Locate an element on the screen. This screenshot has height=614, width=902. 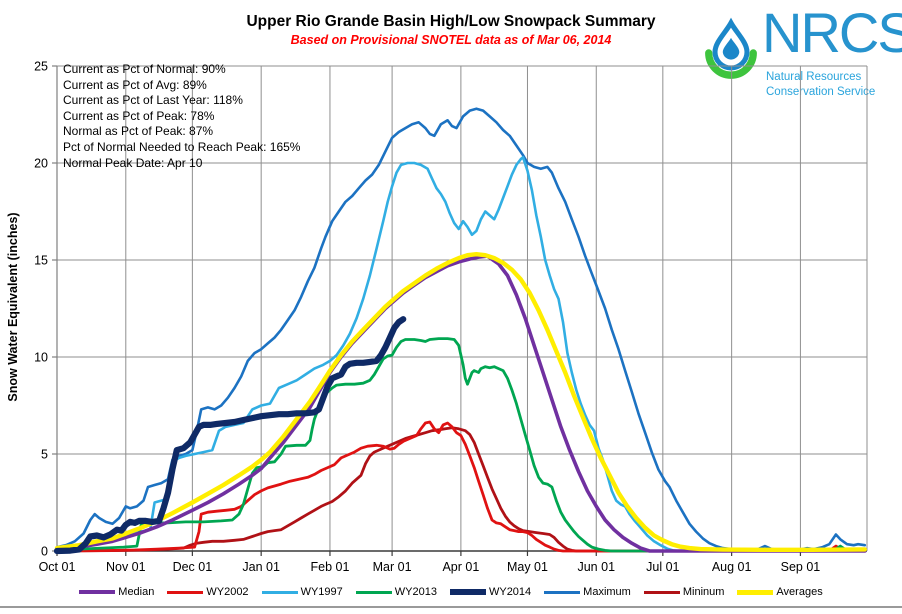
x-tick-label: Nov 01 is located at coordinates (126, 567).